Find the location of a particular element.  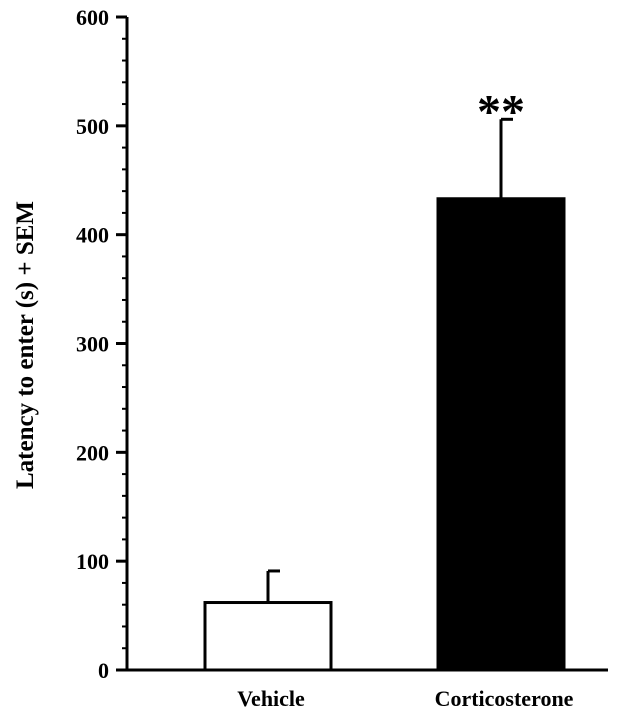

y-axis-label: Latency to enter (s) + SEM is located at coordinates (25, 345).